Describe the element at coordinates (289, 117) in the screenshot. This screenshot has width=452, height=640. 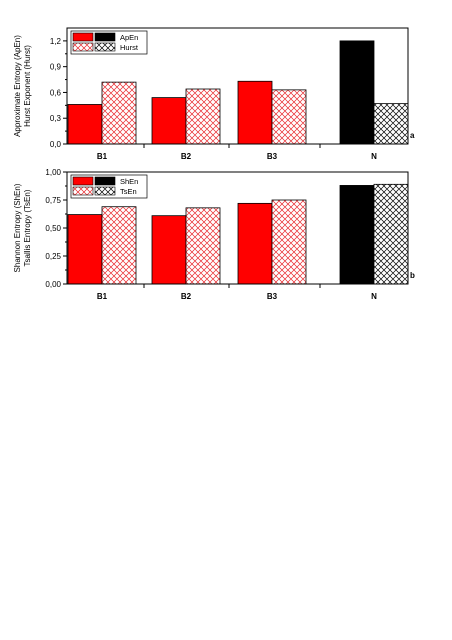
I see `bar-hurst-b3` at that location.